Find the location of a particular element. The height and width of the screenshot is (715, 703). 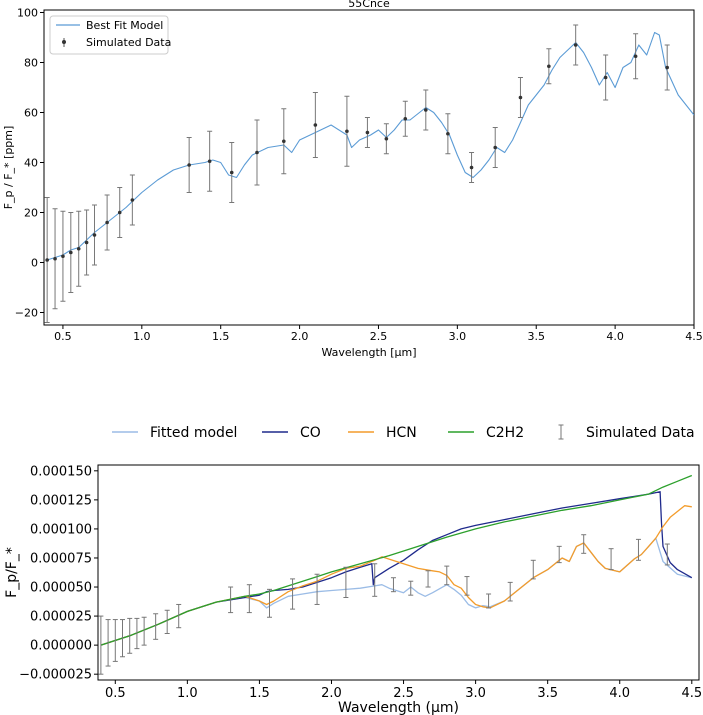

y-tick-label: −0.000025 is located at coordinates (55, 675).